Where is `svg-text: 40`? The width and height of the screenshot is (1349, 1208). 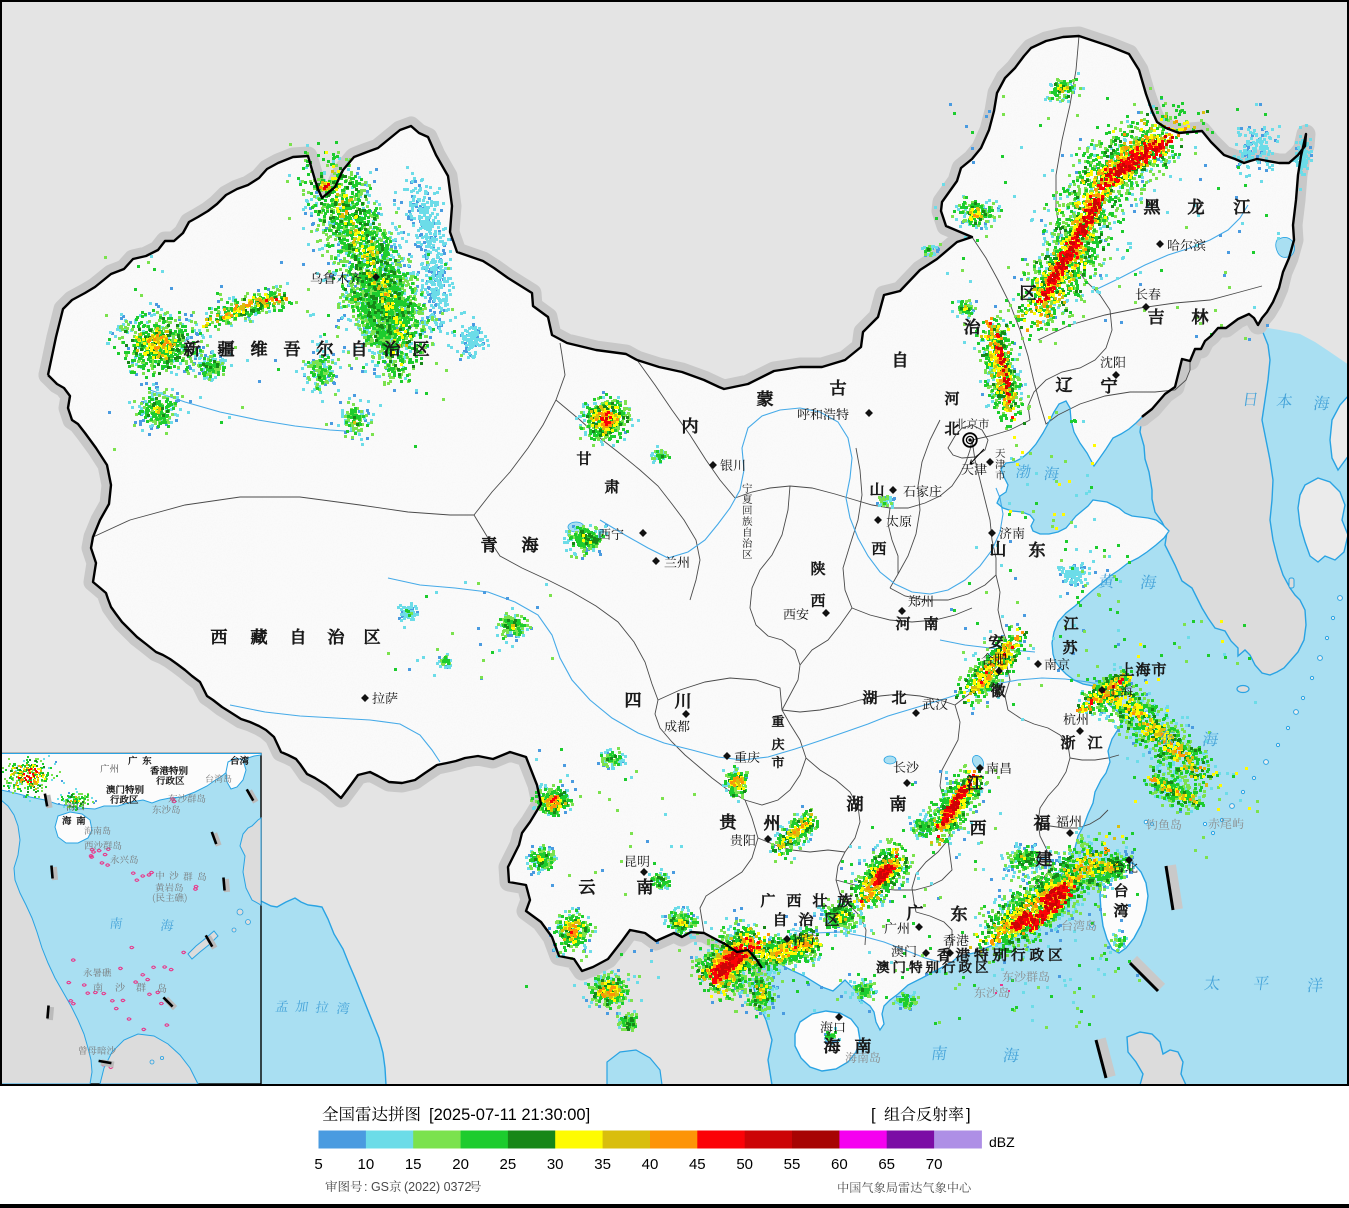 svg-text: 40 is located at coordinates (650, 1164).